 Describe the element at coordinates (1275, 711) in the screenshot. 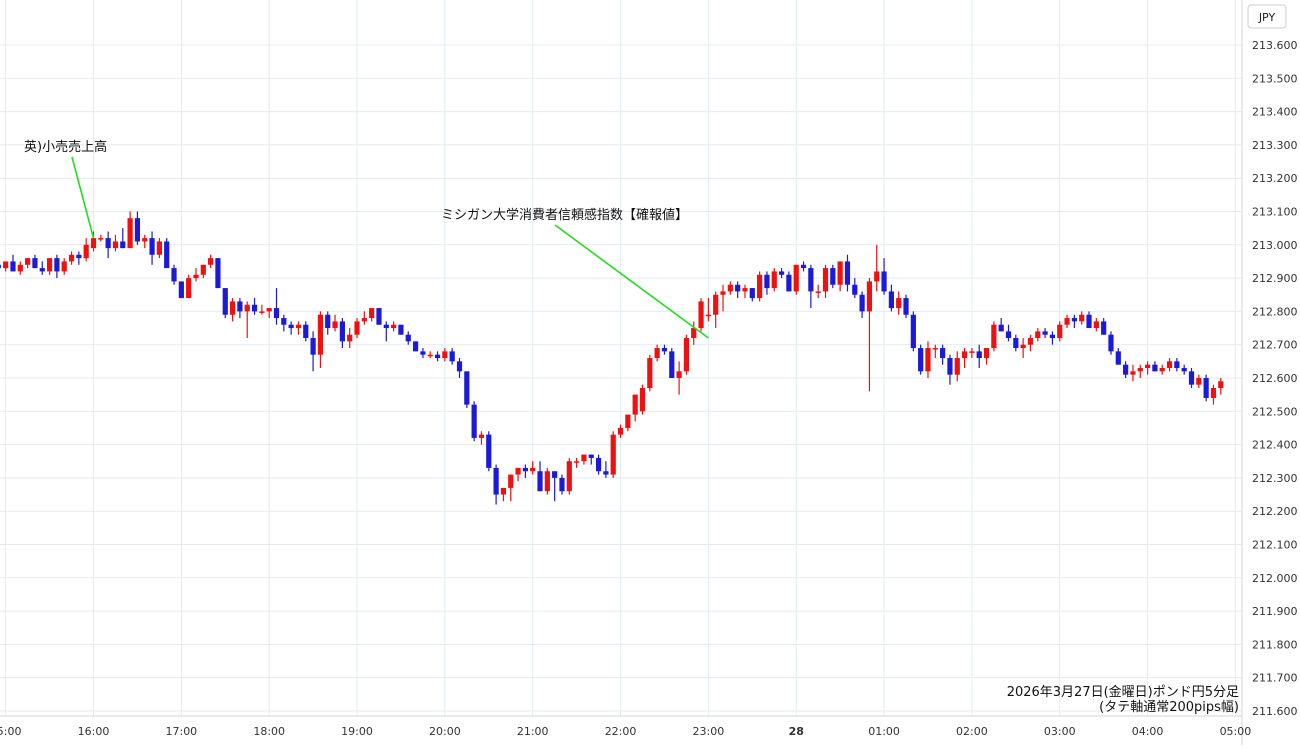

I see `price-tick-label: 211.600` at that location.